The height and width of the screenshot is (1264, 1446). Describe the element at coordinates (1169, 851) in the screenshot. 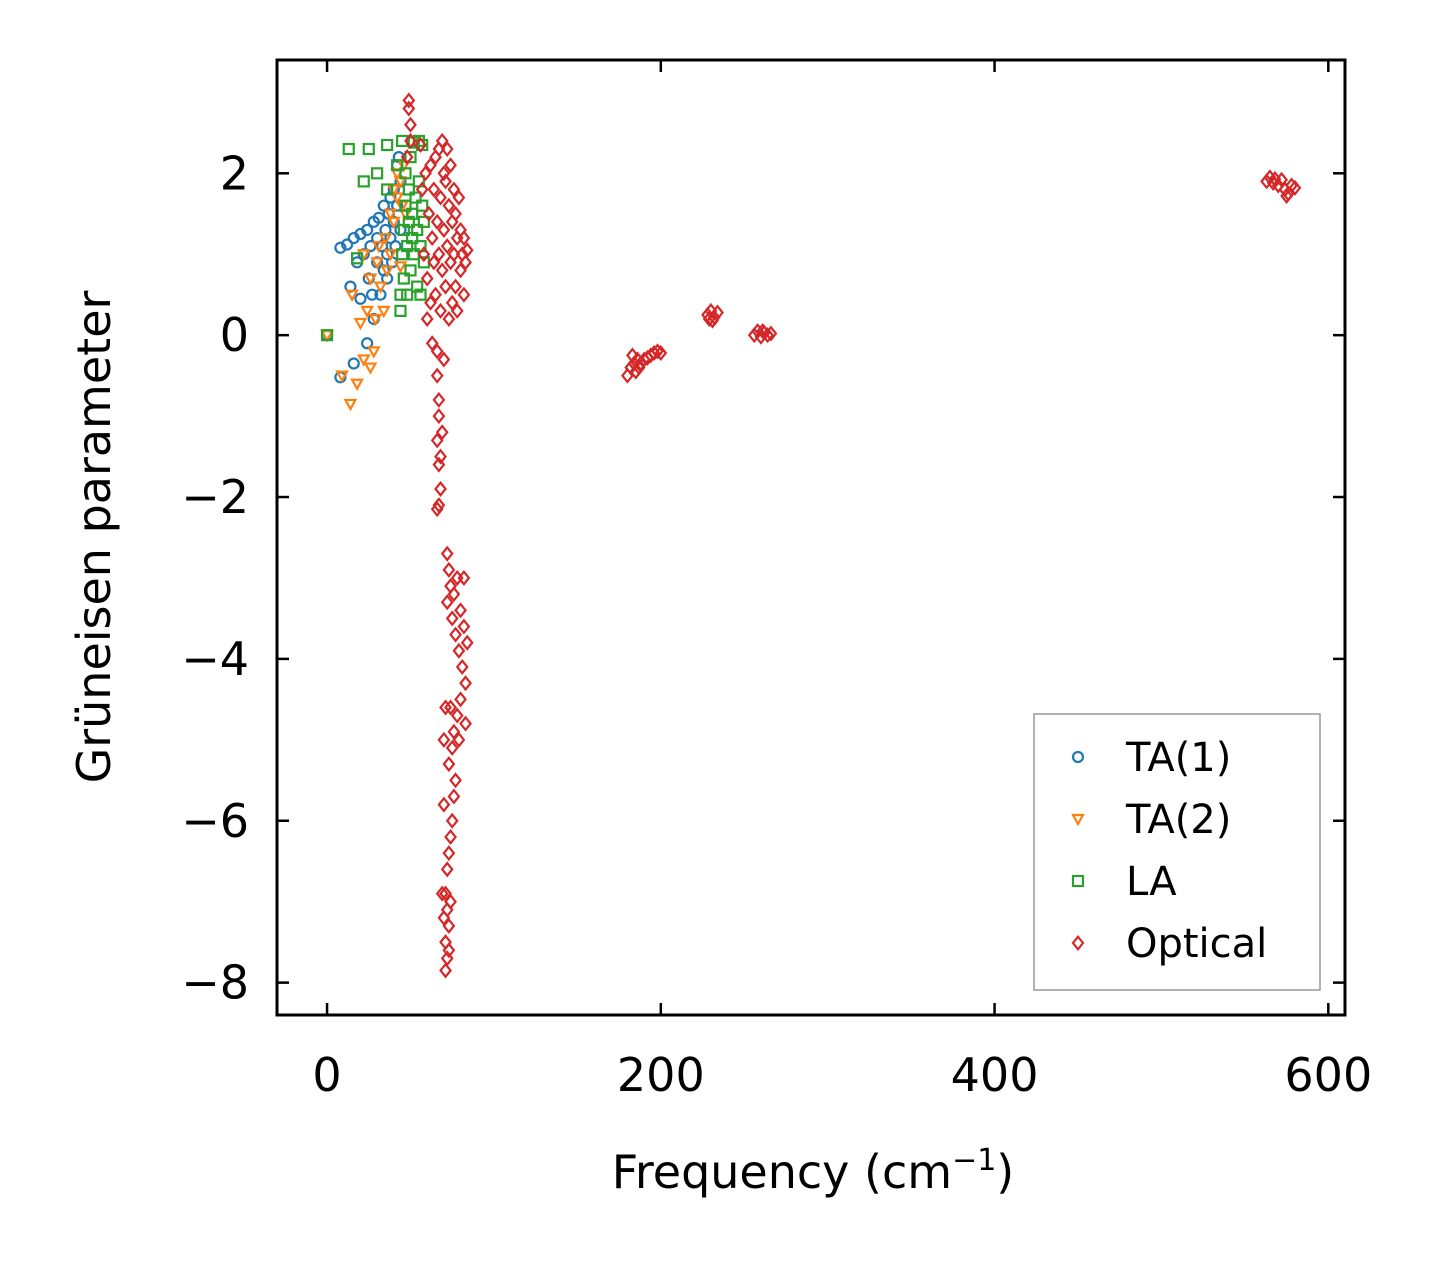

I see `legend-items: TA(1) TA(2) LA Optical` at that location.